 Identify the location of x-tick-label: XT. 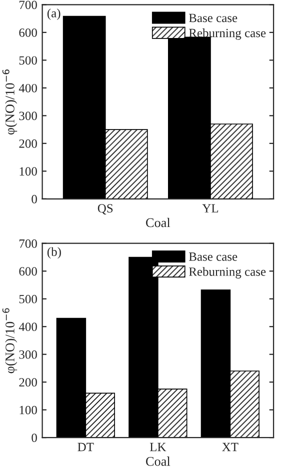
(230, 447).